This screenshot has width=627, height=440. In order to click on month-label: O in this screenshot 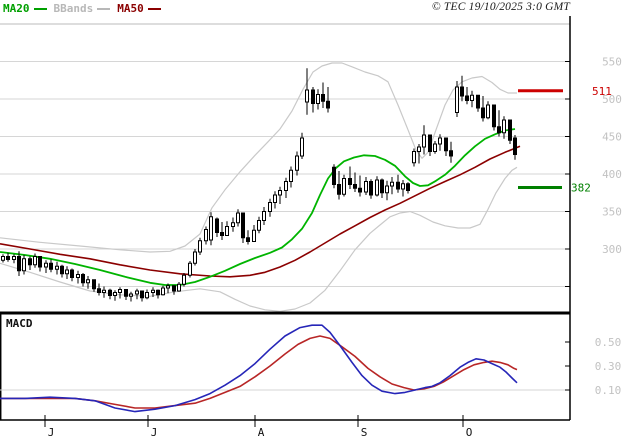, I will do `click(469, 432)`.